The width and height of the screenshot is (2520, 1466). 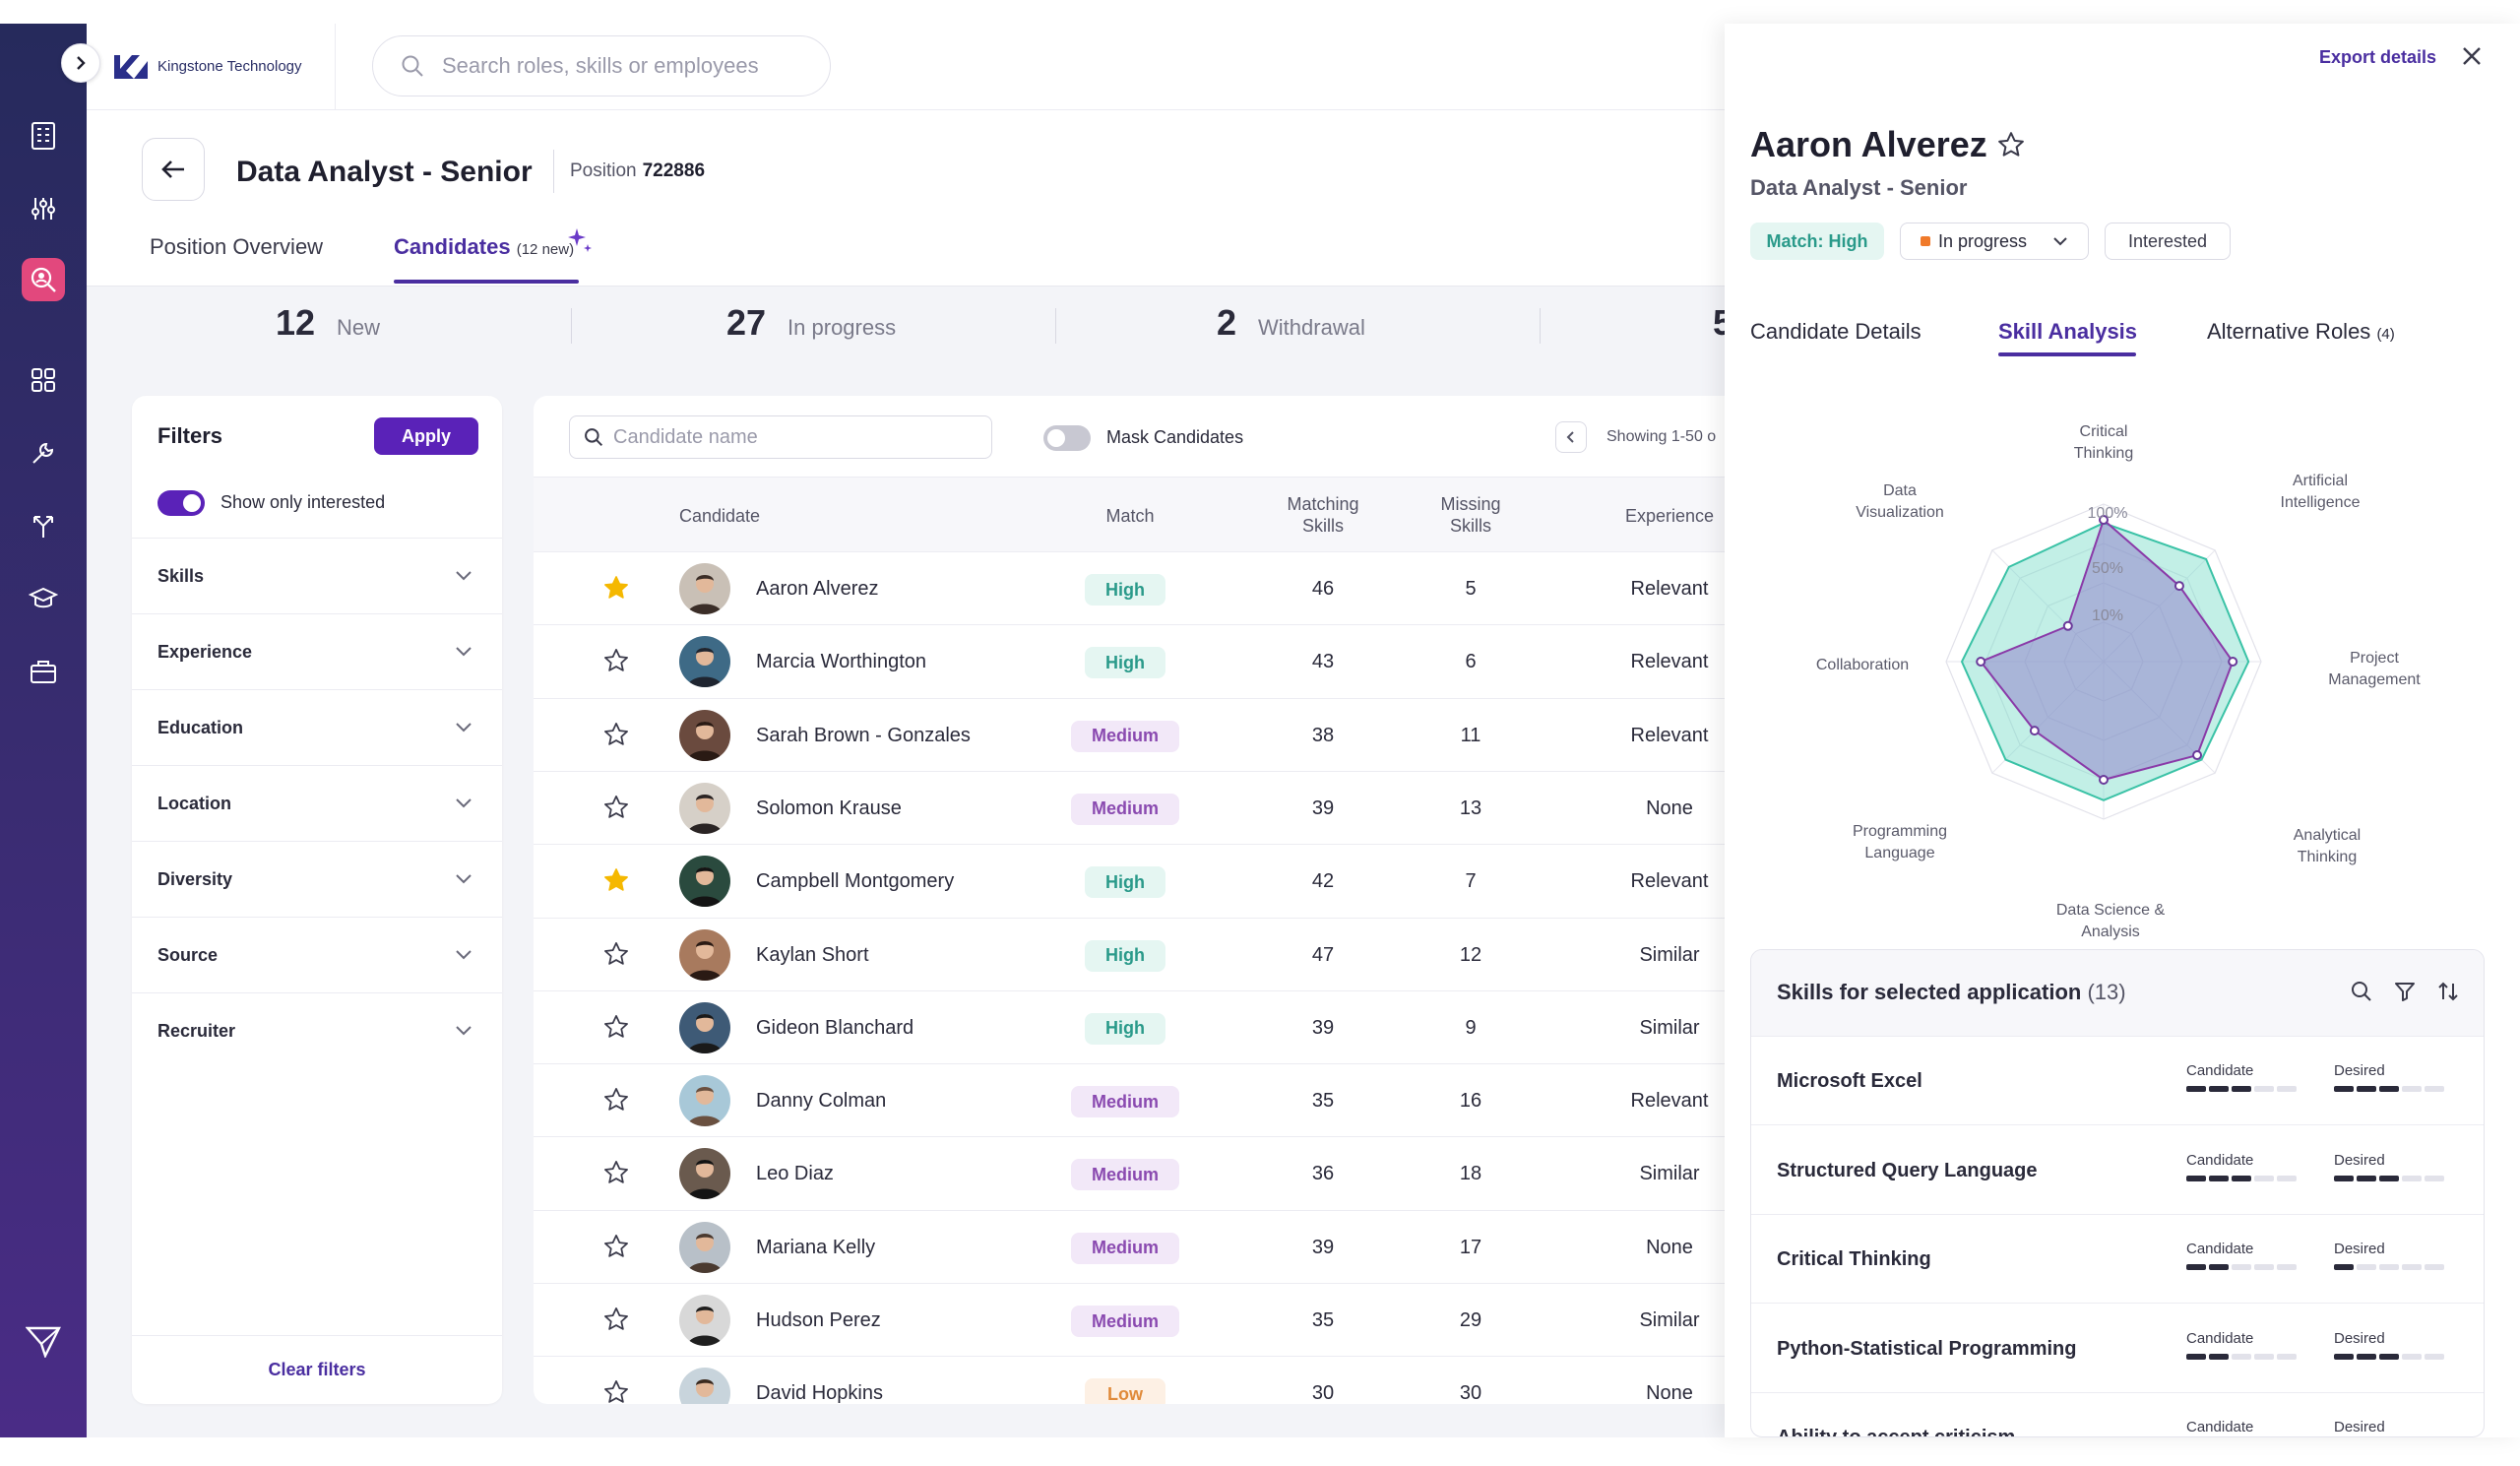 I want to click on table-row: Hudson Perez Medium 35 29 Similar, so click(x=1133, y=1319).